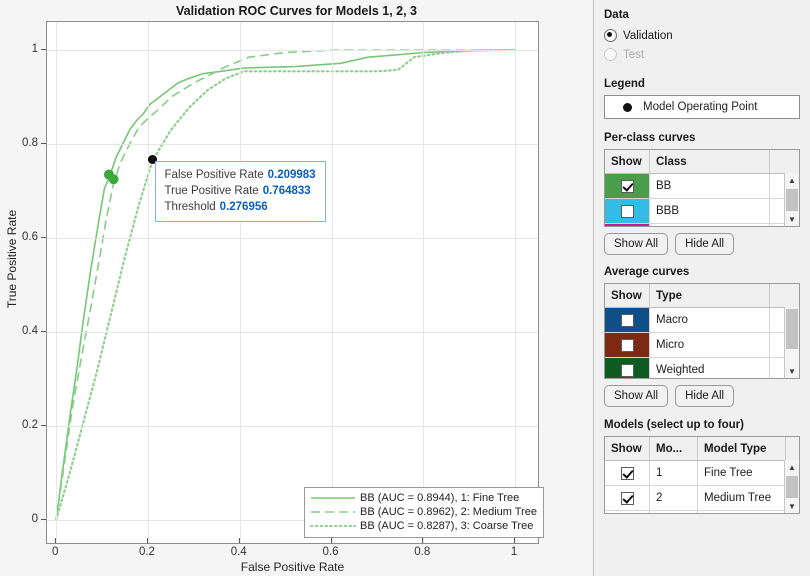 The height and width of the screenshot is (576, 810). What do you see at coordinates (30, 143) in the screenshot?
I see `y-tick-label: 0.8` at bounding box center [30, 143].